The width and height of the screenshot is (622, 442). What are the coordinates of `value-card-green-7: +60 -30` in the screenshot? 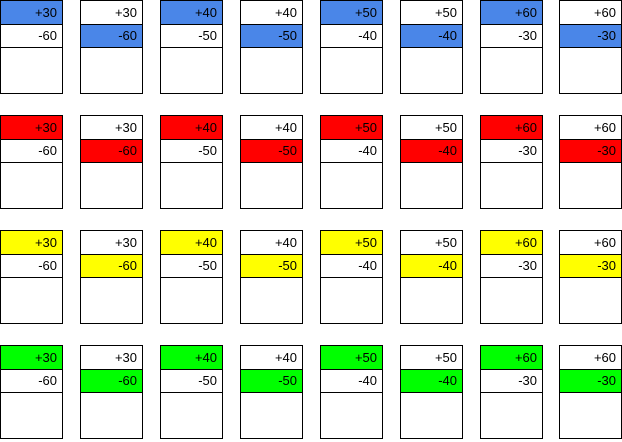 It's located at (511, 392).